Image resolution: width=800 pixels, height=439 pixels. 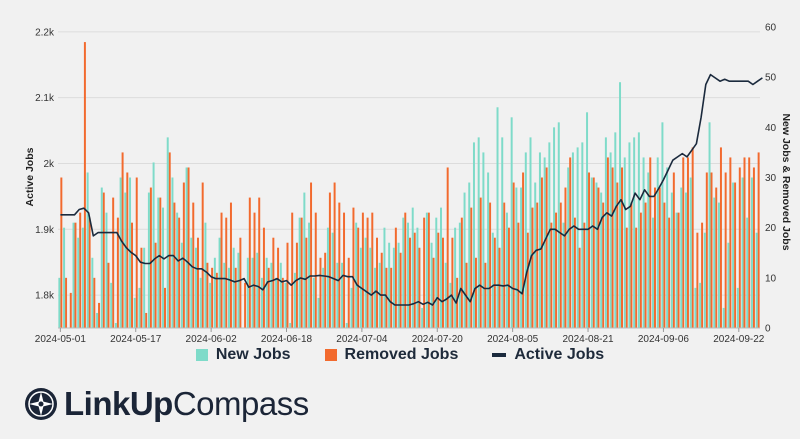 I want to click on logo-word-bold: LinkUp, so click(x=118, y=403).